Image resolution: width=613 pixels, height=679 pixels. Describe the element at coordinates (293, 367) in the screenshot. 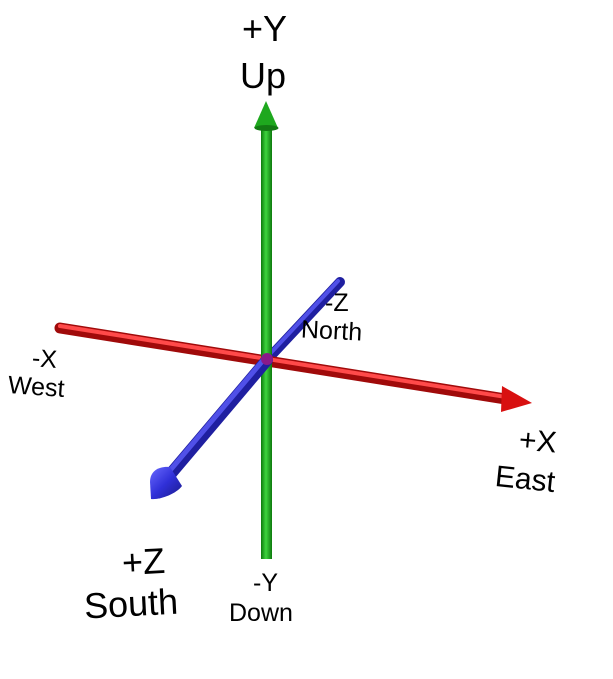

I see `x-axis` at that location.